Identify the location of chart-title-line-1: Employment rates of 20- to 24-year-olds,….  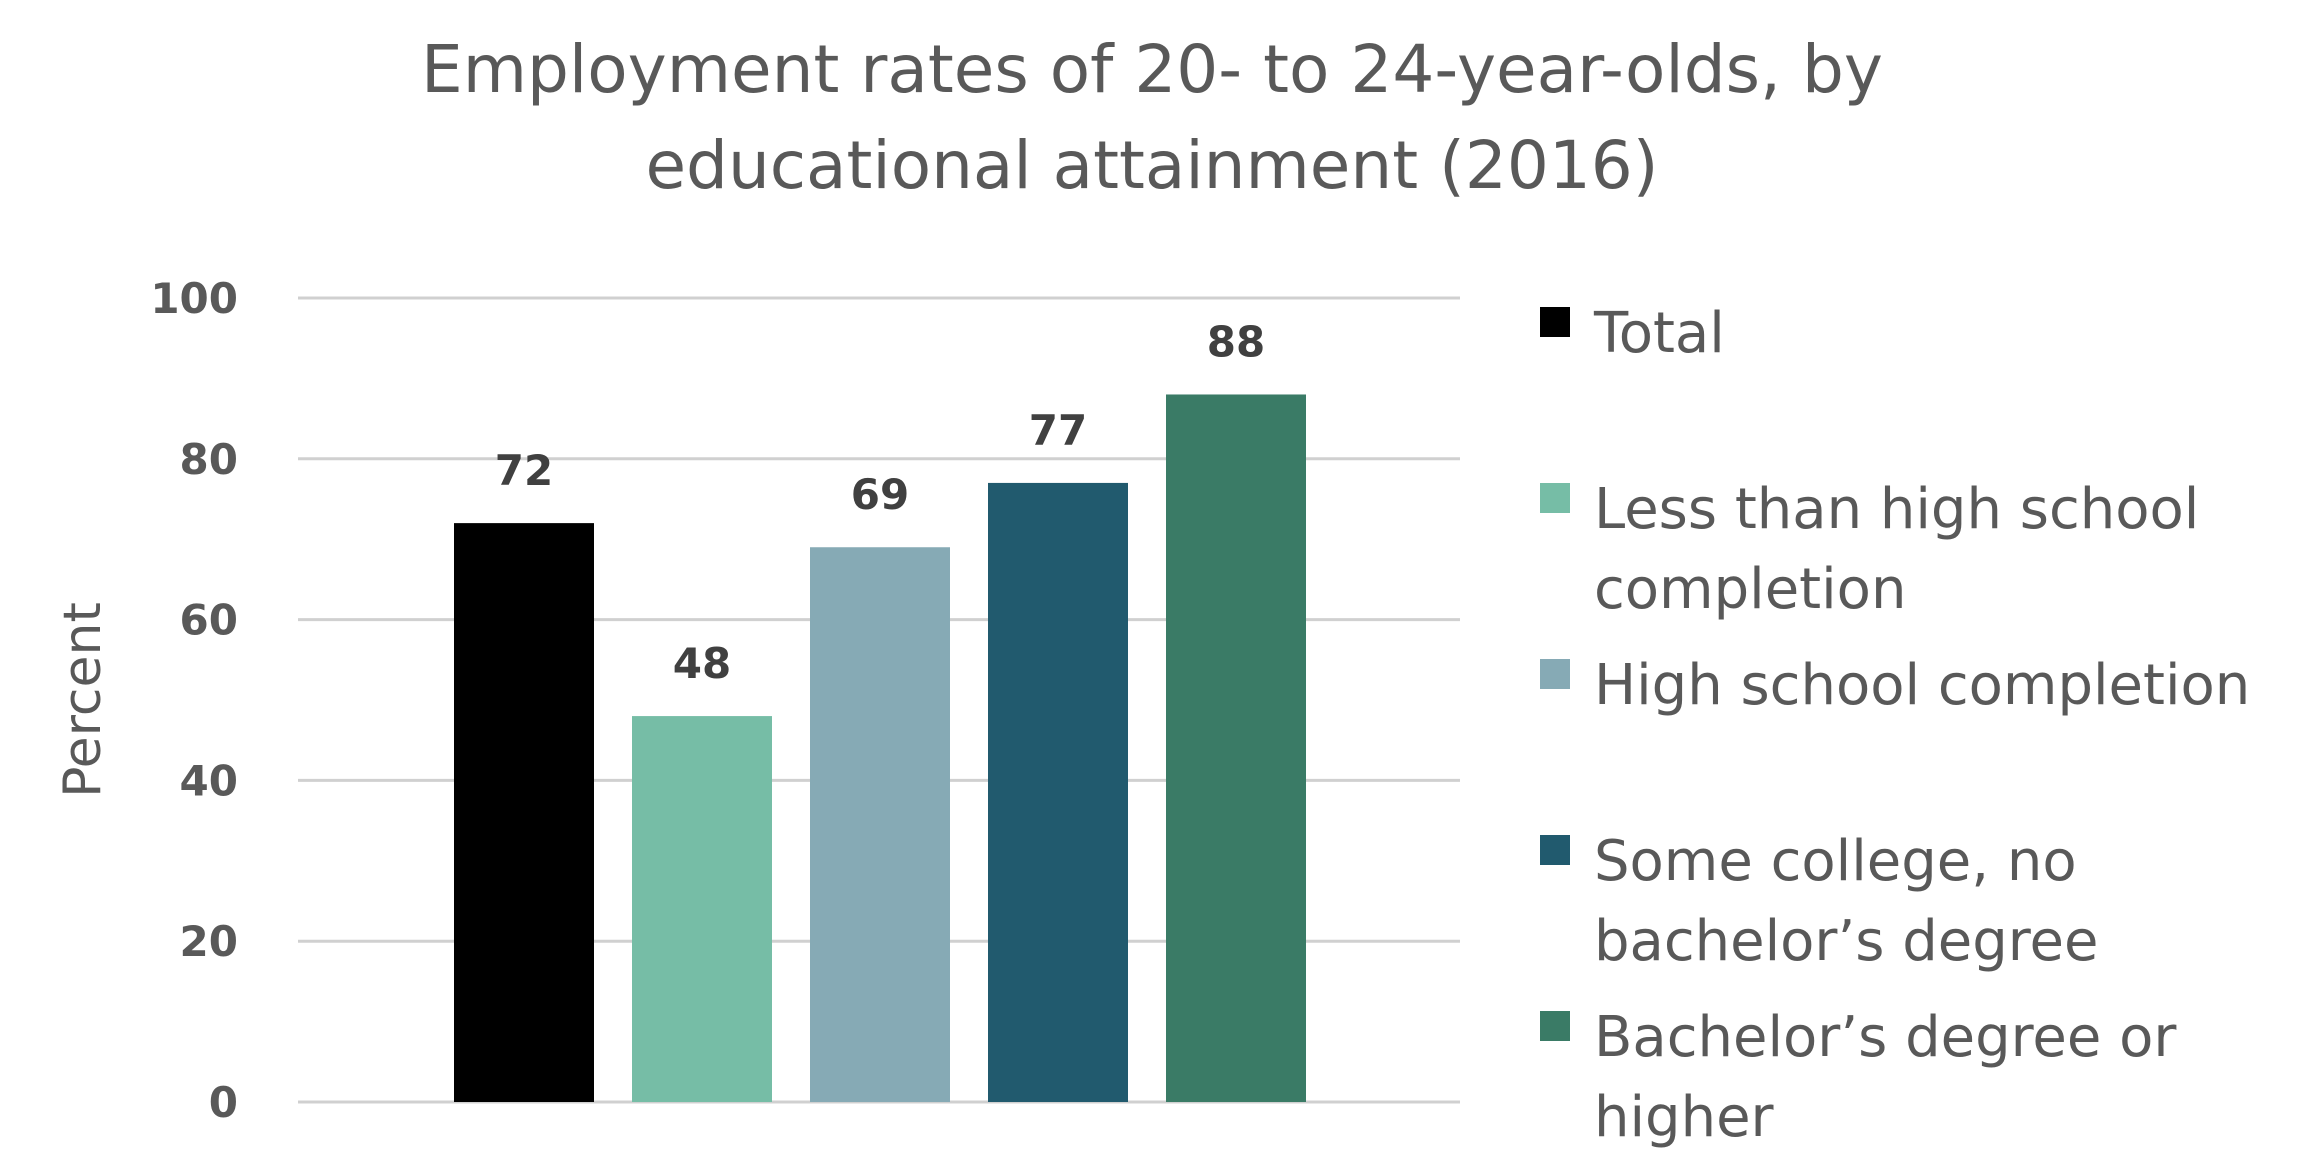
(1152, 69).